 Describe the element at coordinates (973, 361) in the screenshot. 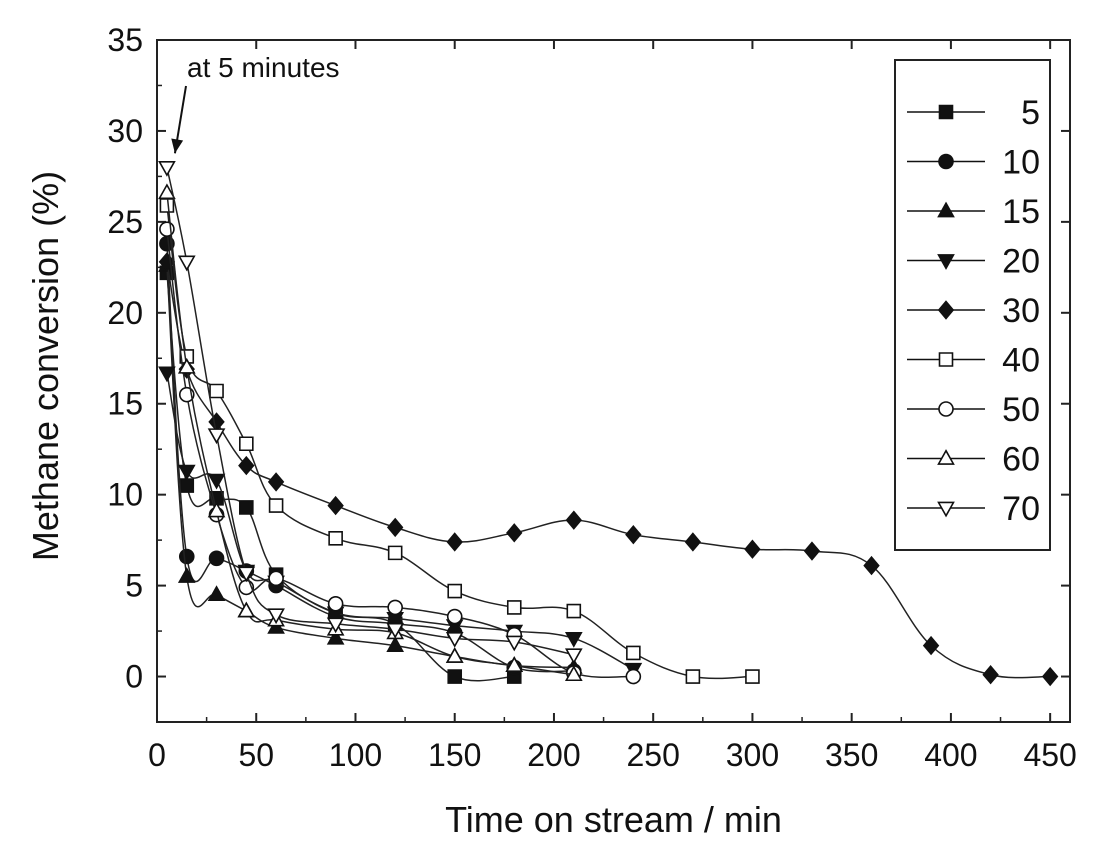

I see `legend-item-40: 40` at that location.